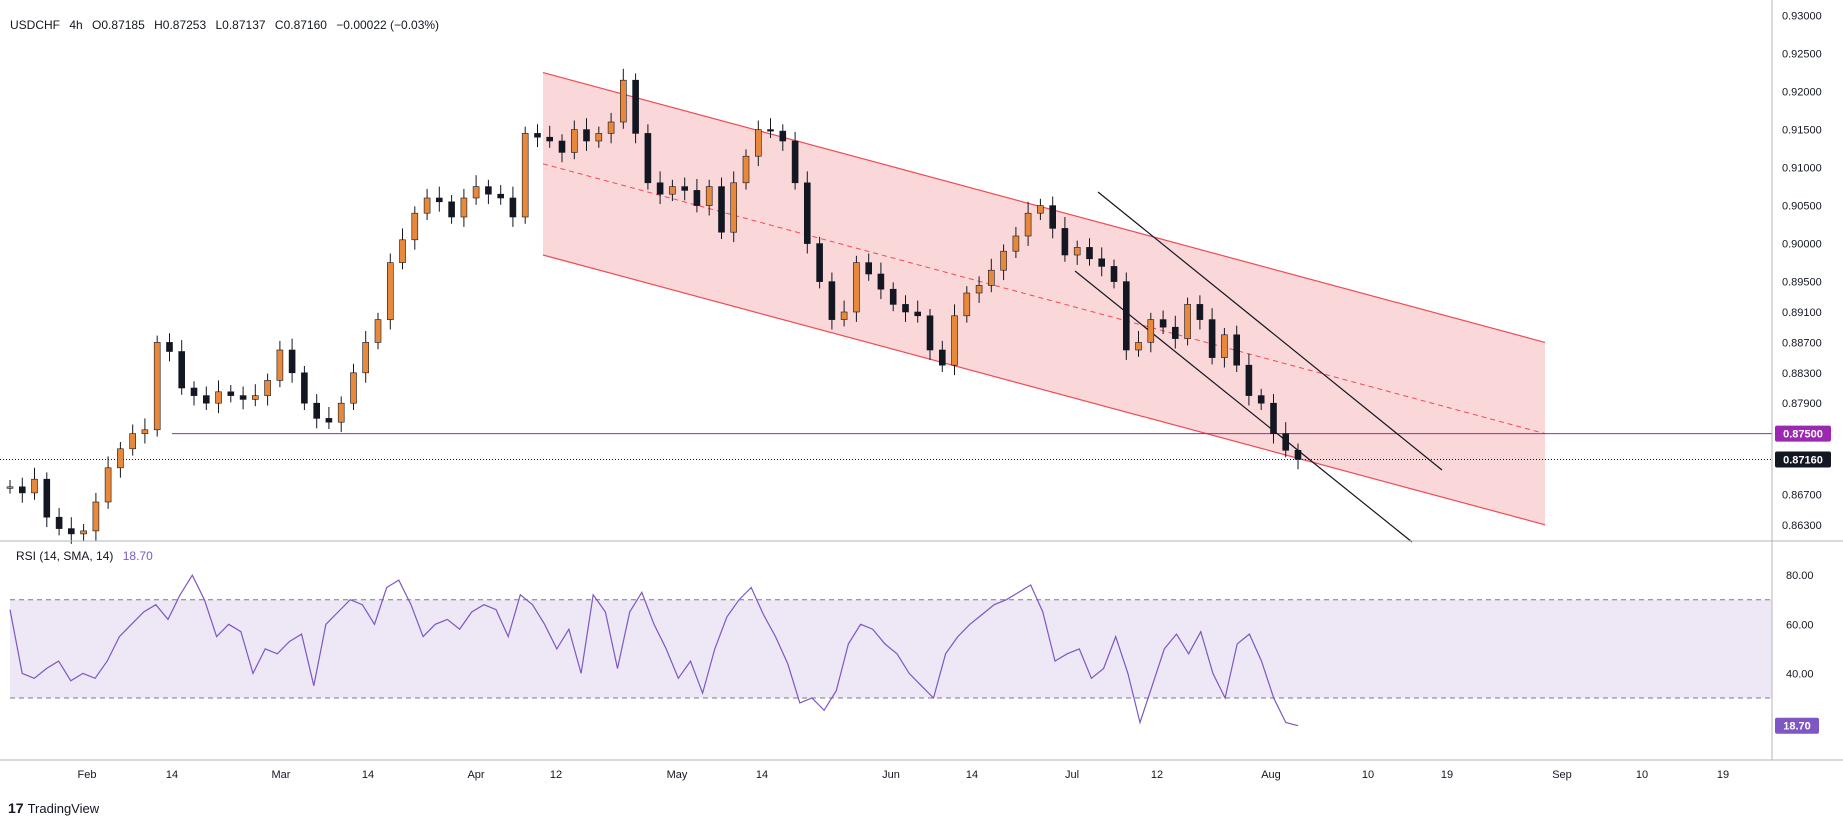 The width and height of the screenshot is (1843, 824). I want to click on rsi-tick-label: 80.00, so click(1800, 576).